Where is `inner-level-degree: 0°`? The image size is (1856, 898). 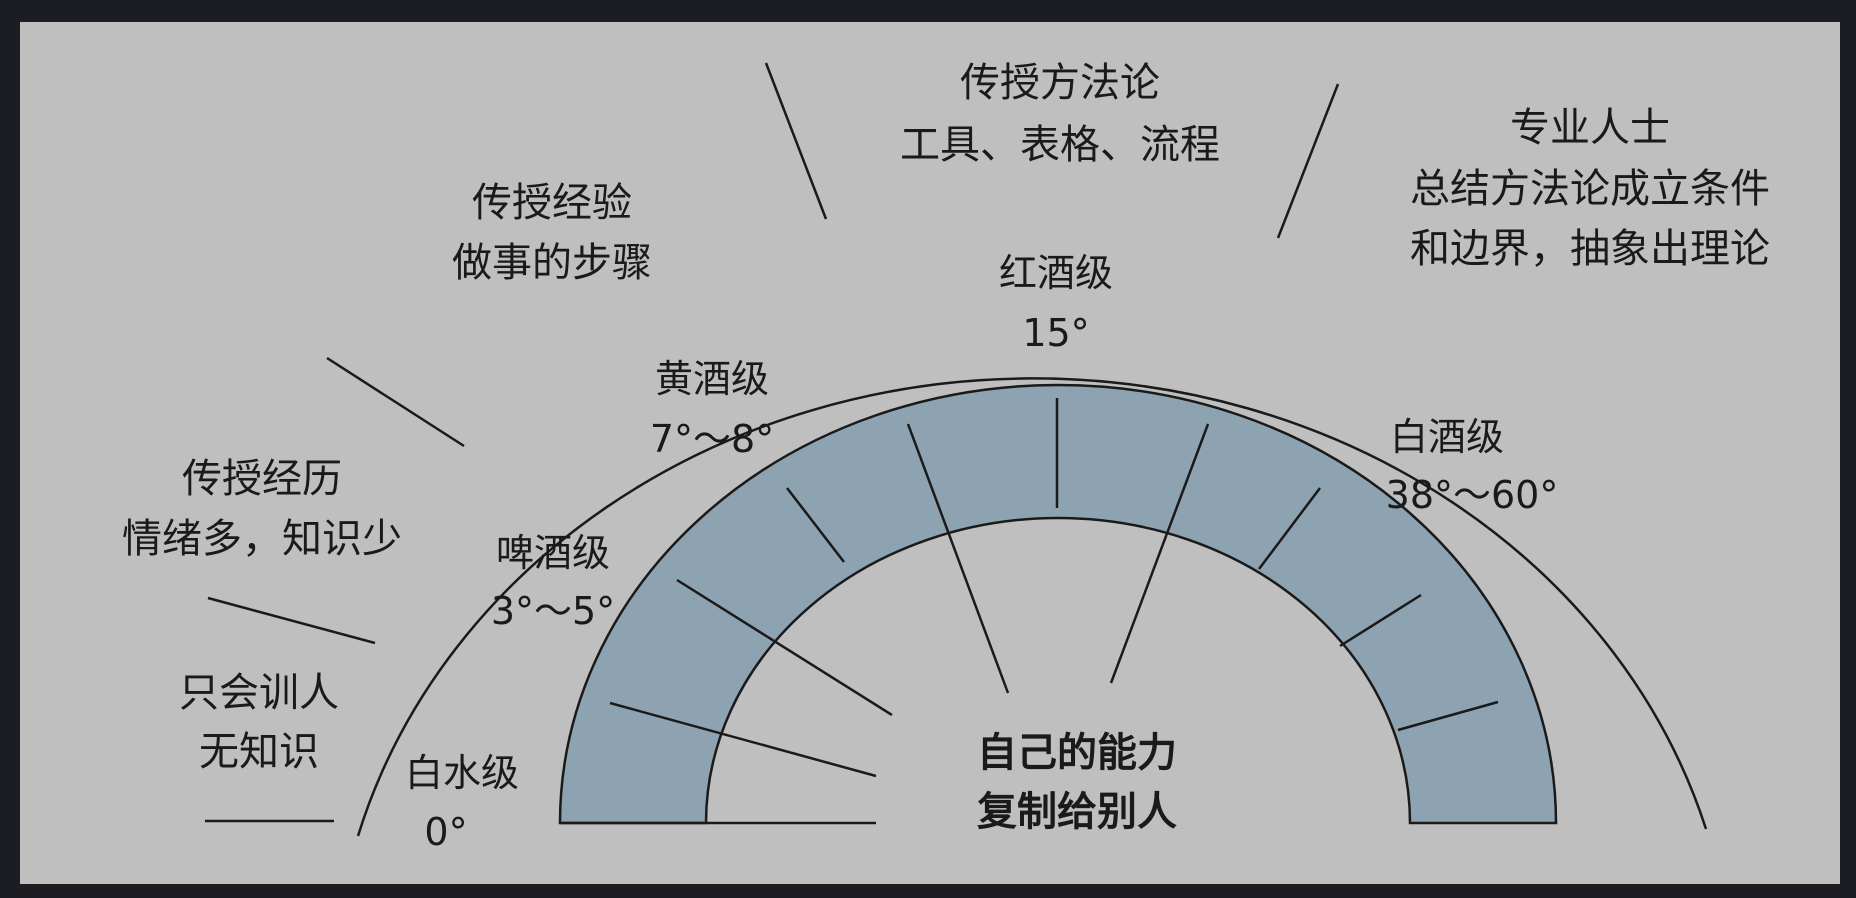
inner-level-degree: 0° is located at coordinates (445, 832).